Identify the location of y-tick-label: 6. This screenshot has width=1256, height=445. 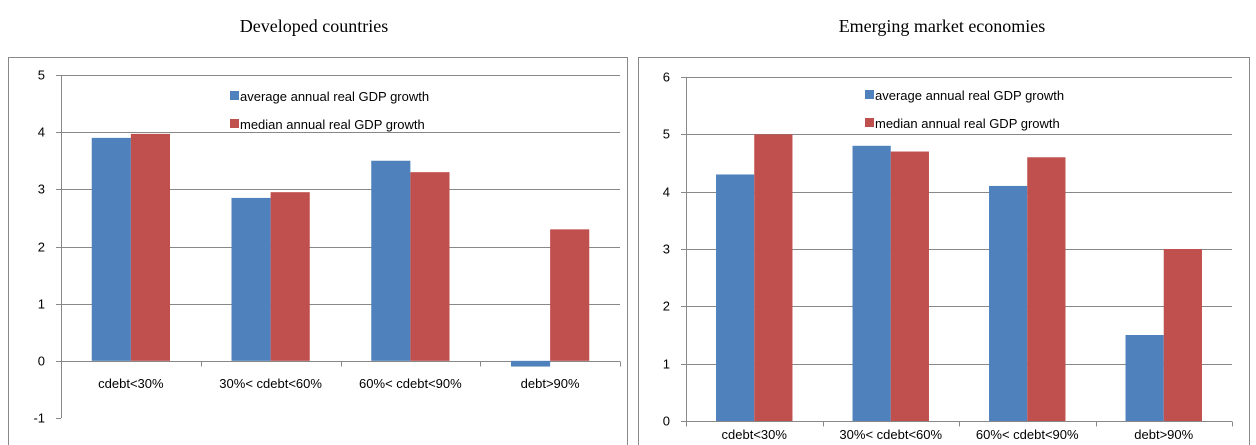
(666, 77).